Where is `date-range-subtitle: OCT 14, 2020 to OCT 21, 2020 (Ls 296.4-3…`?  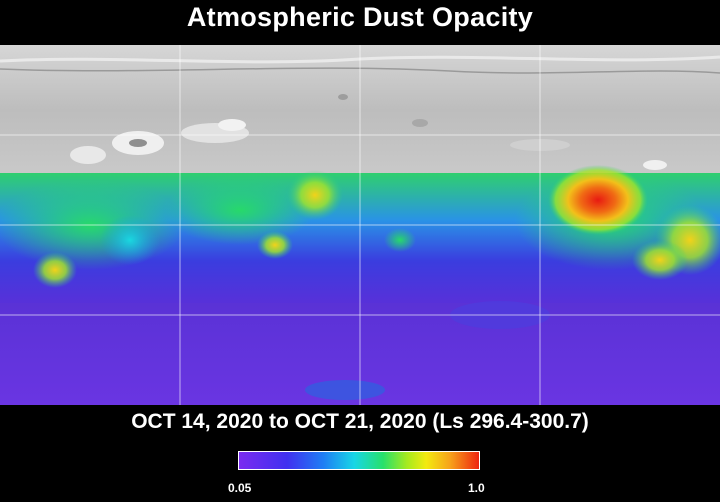
date-range-subtitle: OCT 14, 2020 to OCT 21, 2020 (Ls 296.4-3… is located at coordinates (360, 421).